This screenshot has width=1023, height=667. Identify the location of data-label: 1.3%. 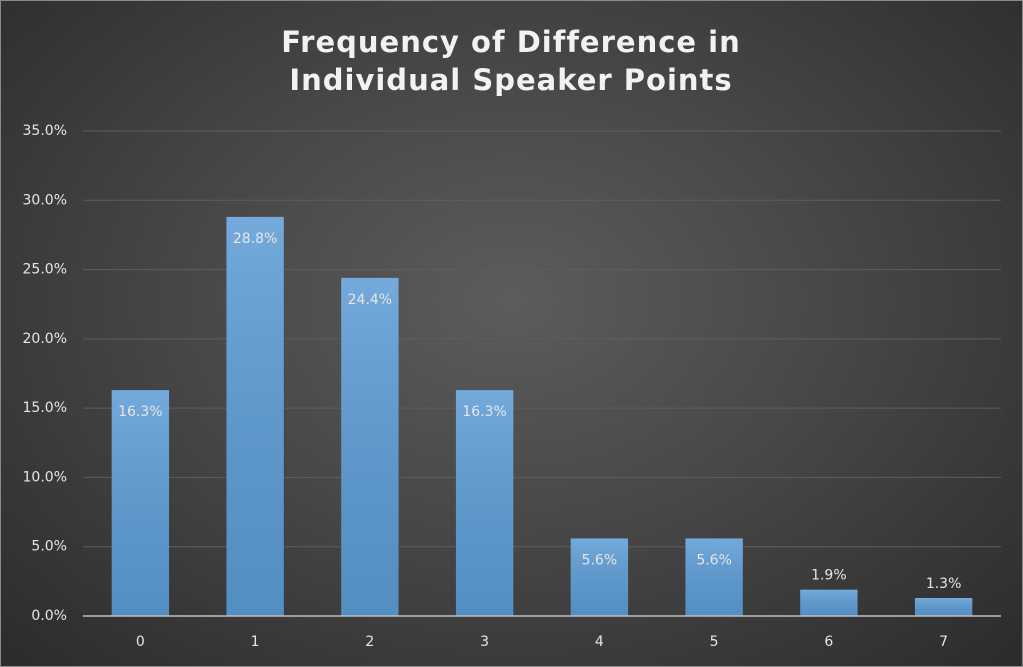
(944, 584).